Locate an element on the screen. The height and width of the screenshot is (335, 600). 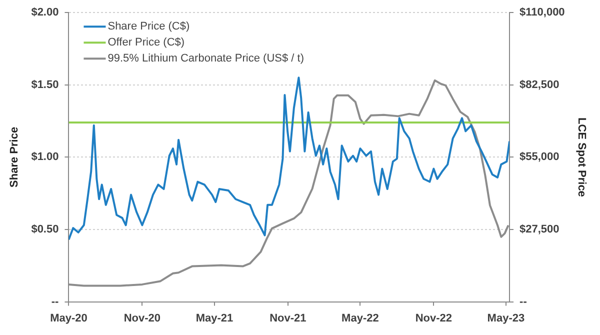
y2-tick-label: $110,000 is located at coordinates (542, 12).